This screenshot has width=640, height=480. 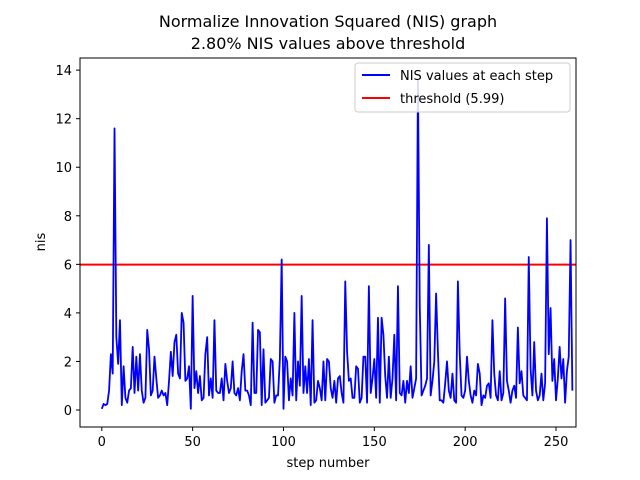 I want to click on legend-label-threshold: threshold (5.99), so click(x=452, y=99).